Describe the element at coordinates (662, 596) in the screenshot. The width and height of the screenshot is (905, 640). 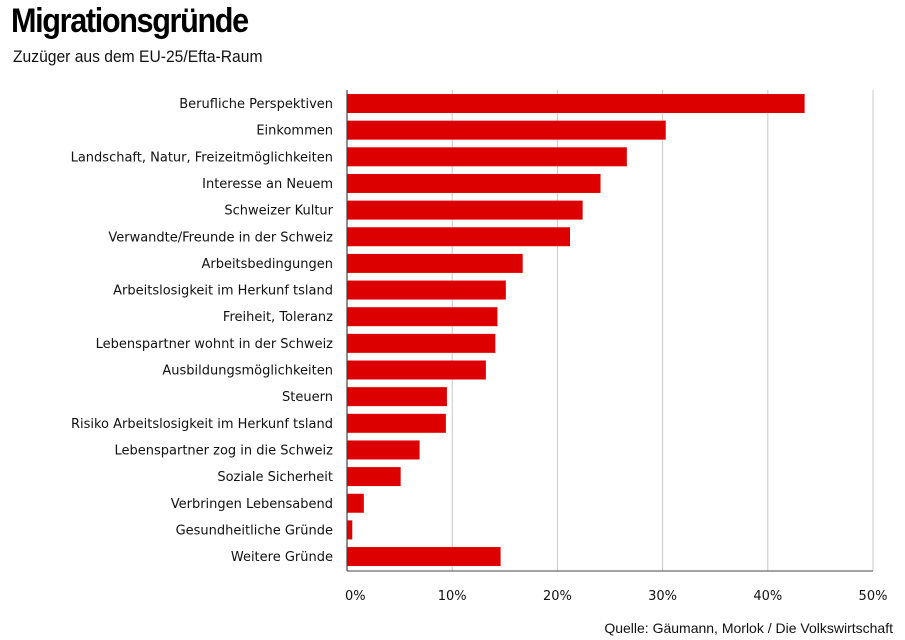
I see `x-tick-label: 30%` at that location.